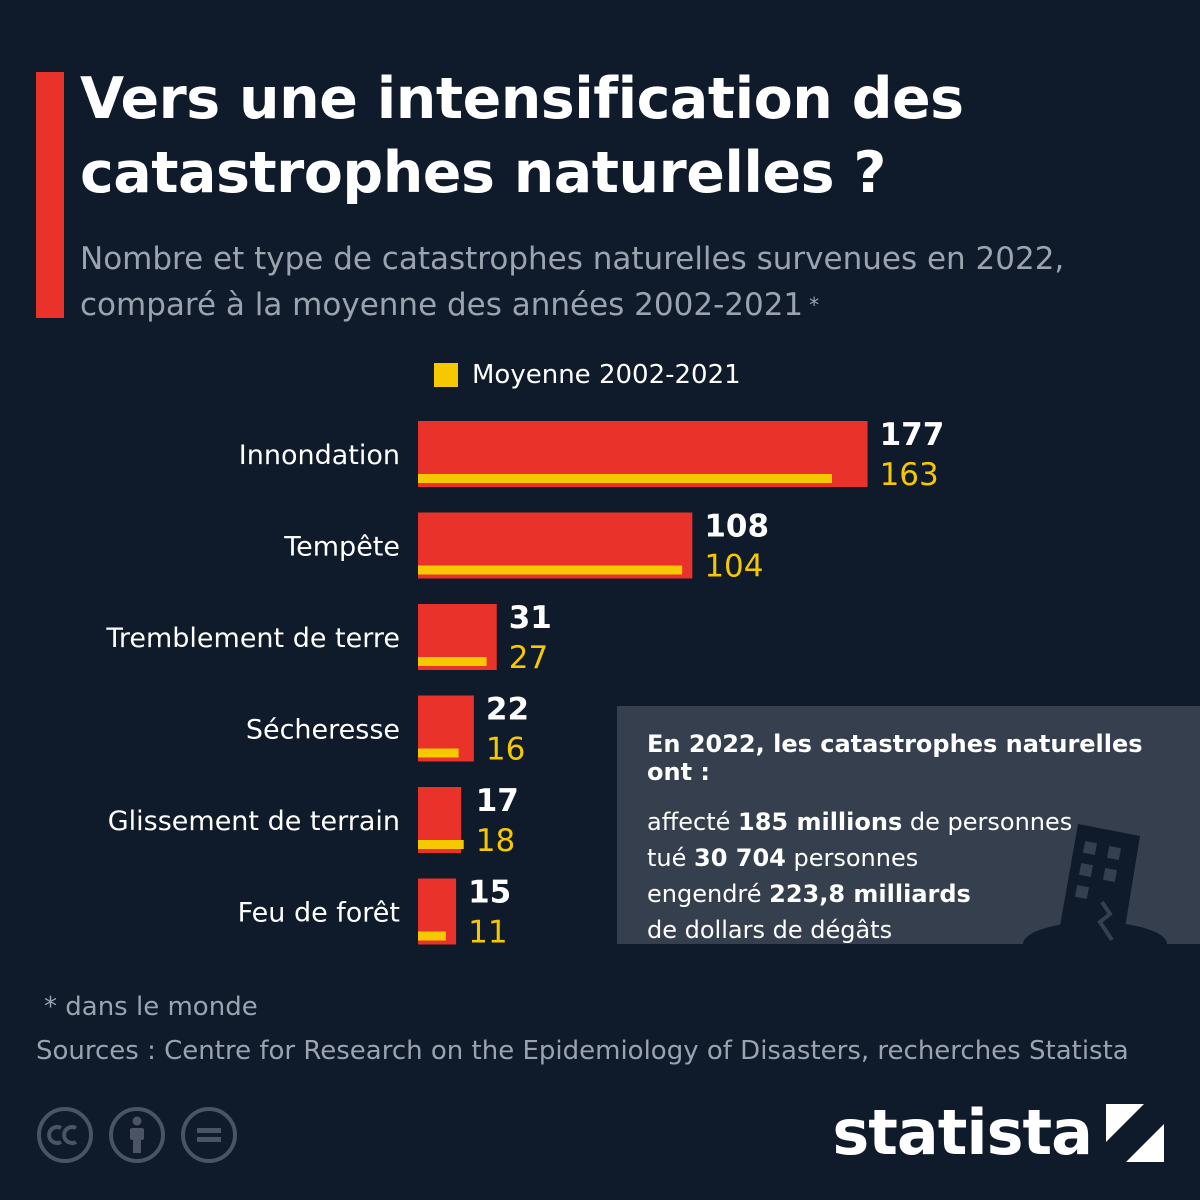 Image resolution: width=1200 pixels, height=1200 pixels. What do you see at coordinates (209, 1135) in the screenshot?
I see `no-derivatives-icon` at bounding box center [209, 1135].